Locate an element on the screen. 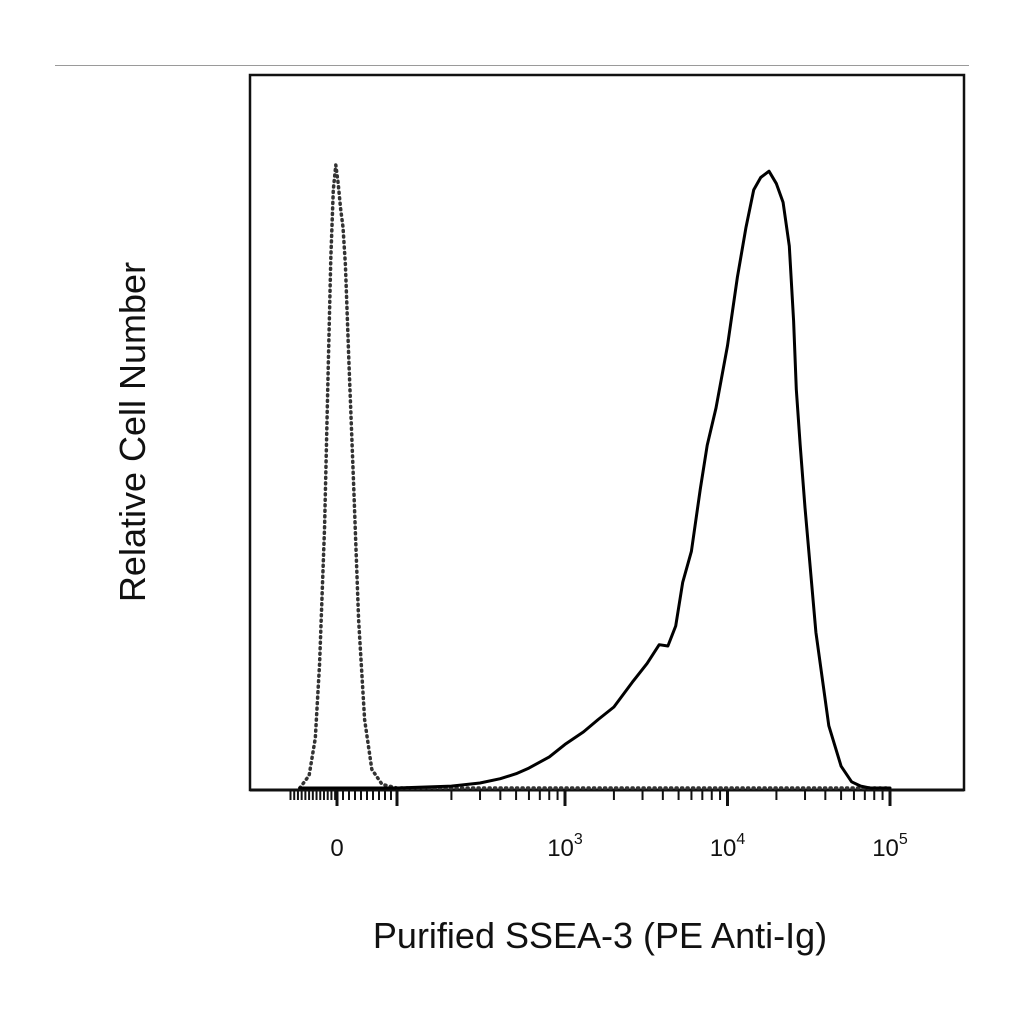  x-tick-labels: 0 10³ 10⁴ 10⁵ is located at coordinates (619, 846).